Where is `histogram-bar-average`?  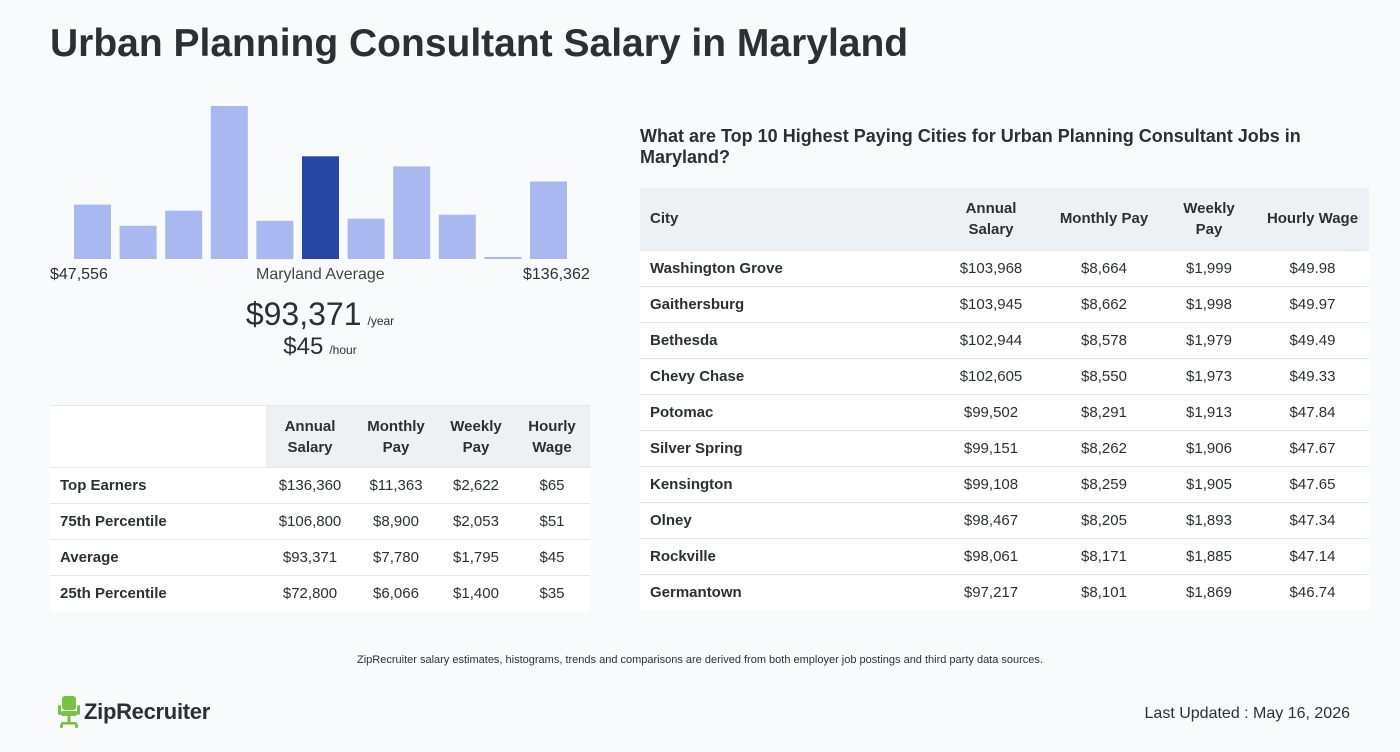
histogram-bar-average is located at coordinates (320, 207).